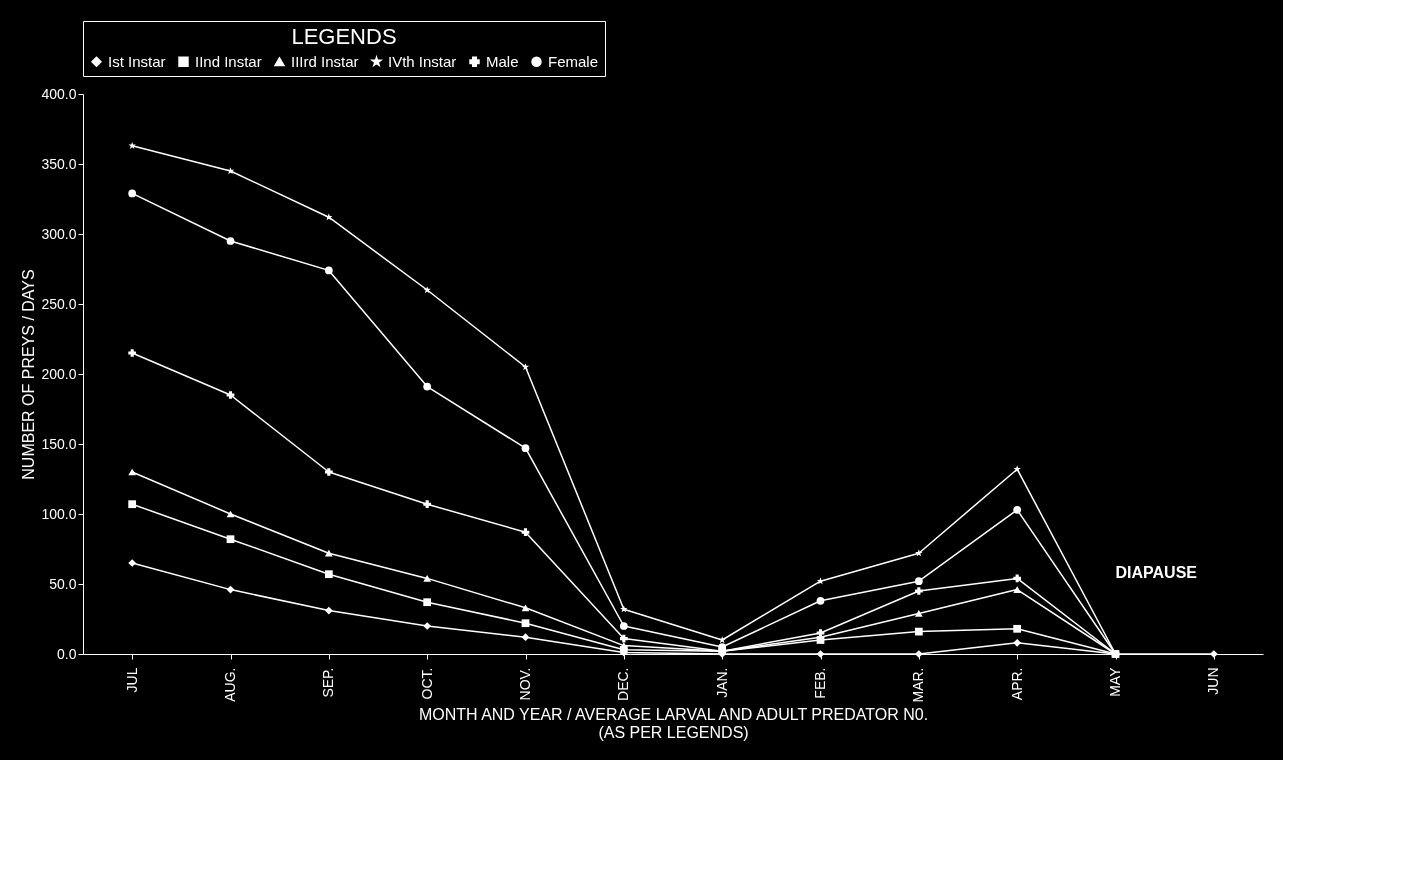  Describe the element at coordinates (1156, 572) in the screenshot. I see `annotation: DIAPAUSE` at that location.